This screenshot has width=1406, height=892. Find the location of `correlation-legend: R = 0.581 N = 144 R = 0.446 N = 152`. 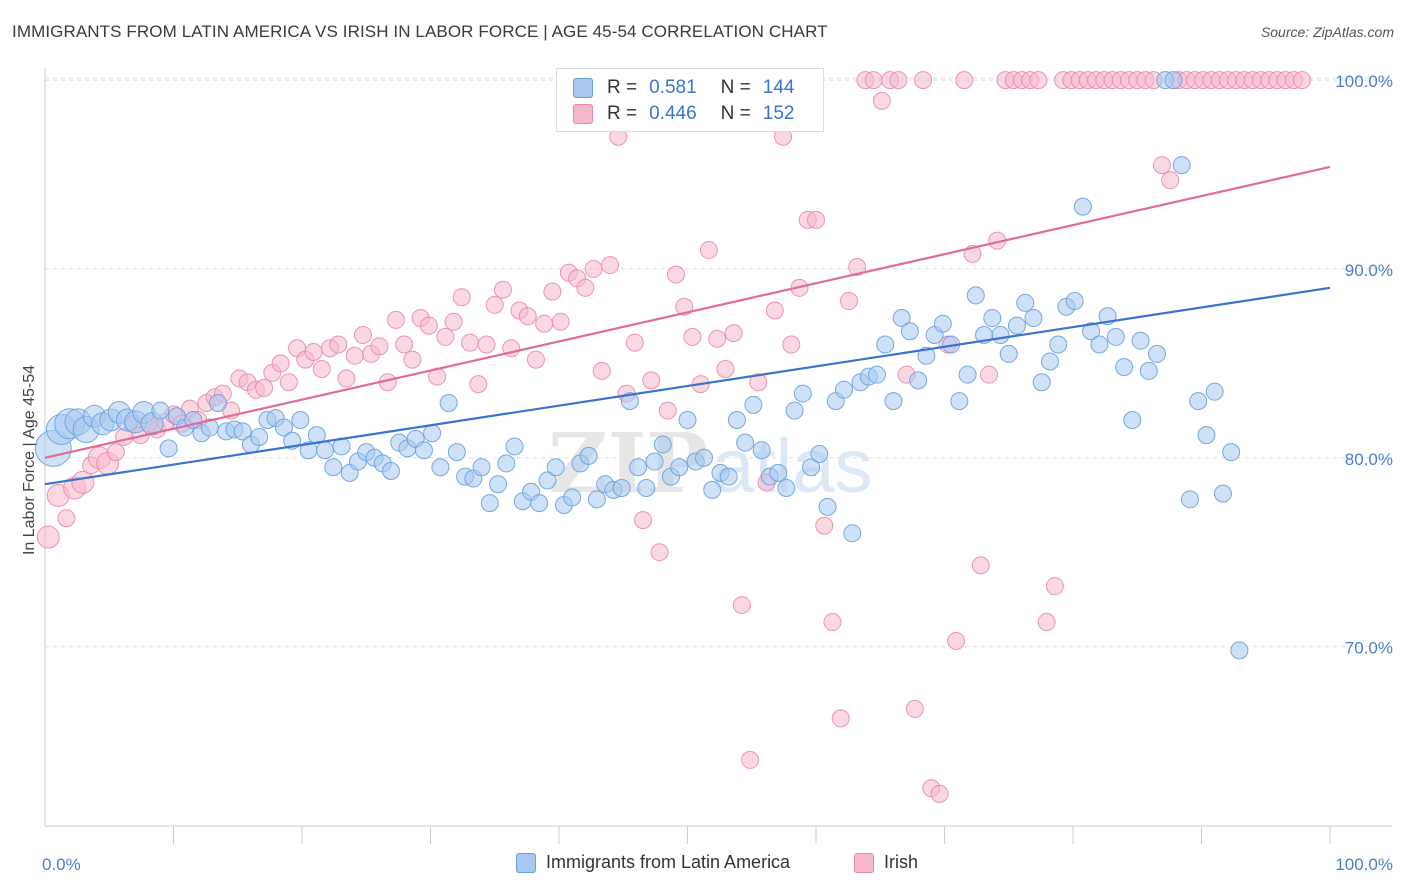

correlation-legend: R = 0.581 N = 144 R = 0.446 N = 152 is located at coordinates (690, 100).